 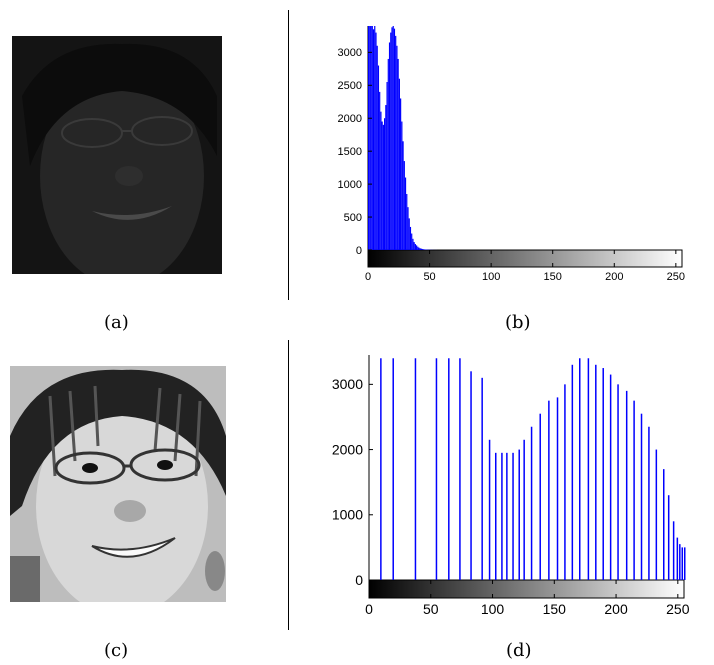 What do you see at coordinates (518, 322) in the screenshot?
I see `caption-b: (b)` at bounding box center [518, 322].